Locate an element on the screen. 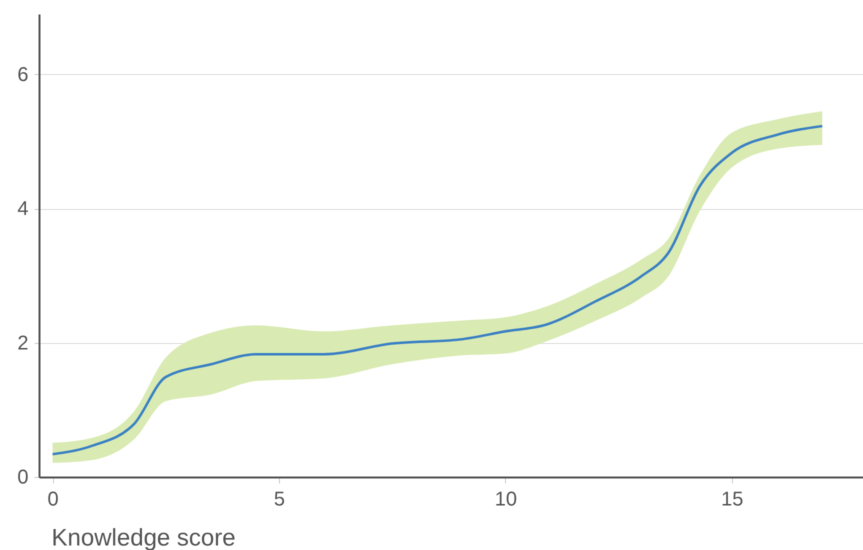 This screenshot has height=550, width=863. x-tick-label: 0 is located at coordinates (53, 499).